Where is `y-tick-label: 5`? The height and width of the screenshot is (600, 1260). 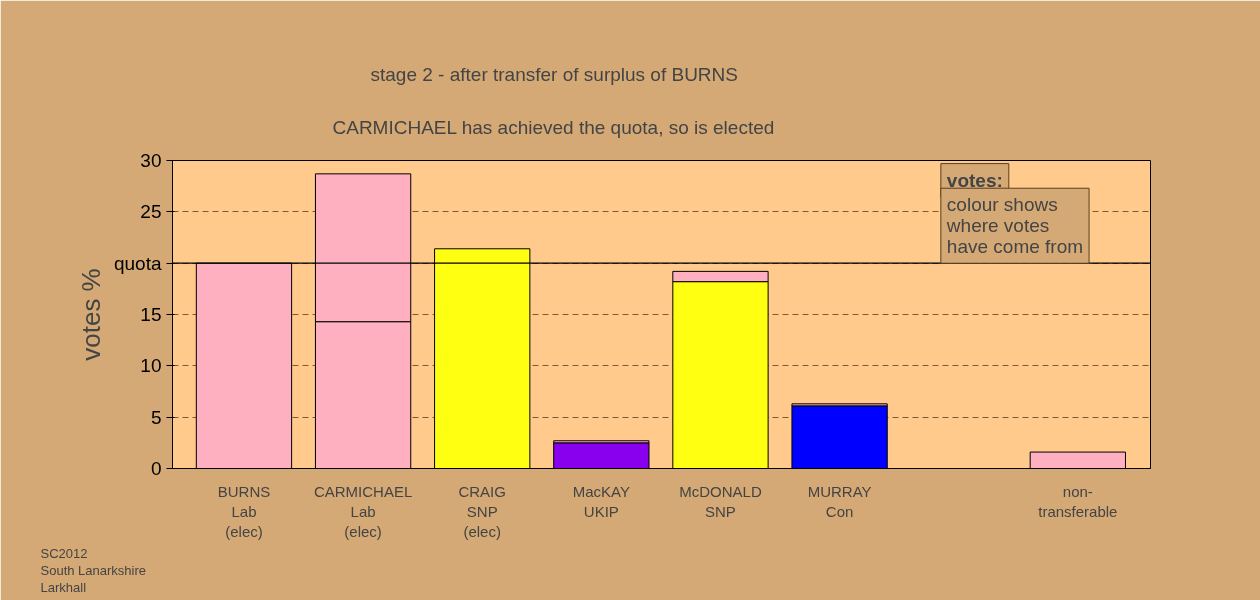
y-tick-label: 5 is located at coordinates (156, 417).